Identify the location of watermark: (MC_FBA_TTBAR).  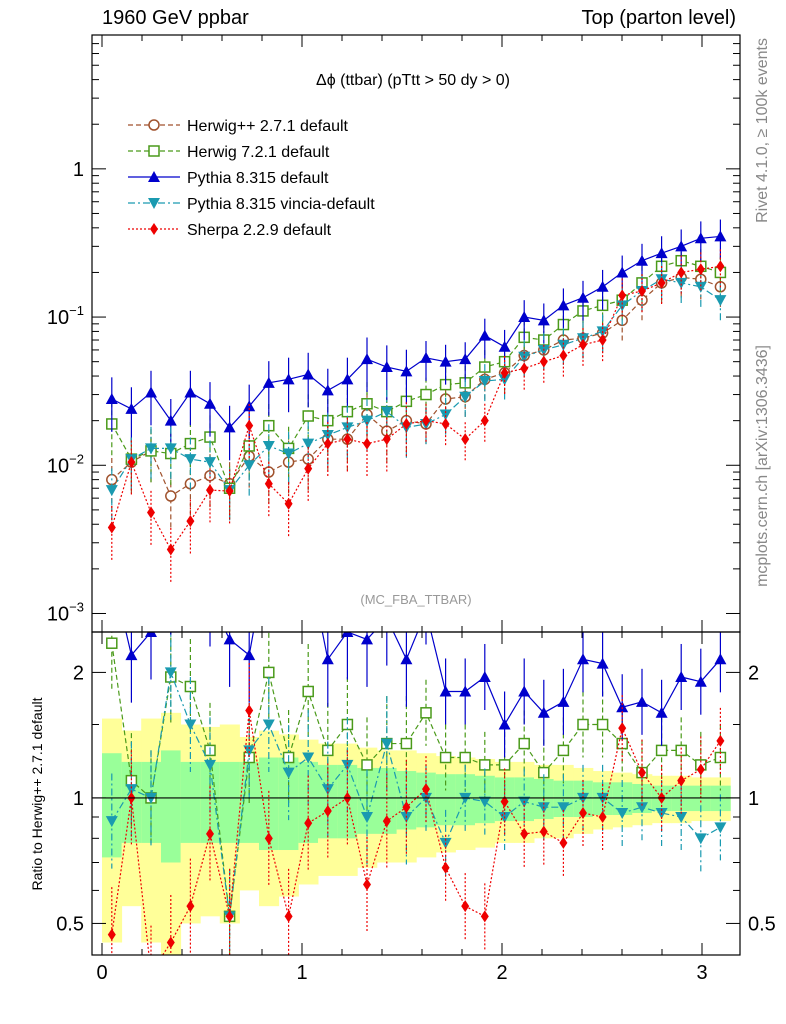
(415, 599).